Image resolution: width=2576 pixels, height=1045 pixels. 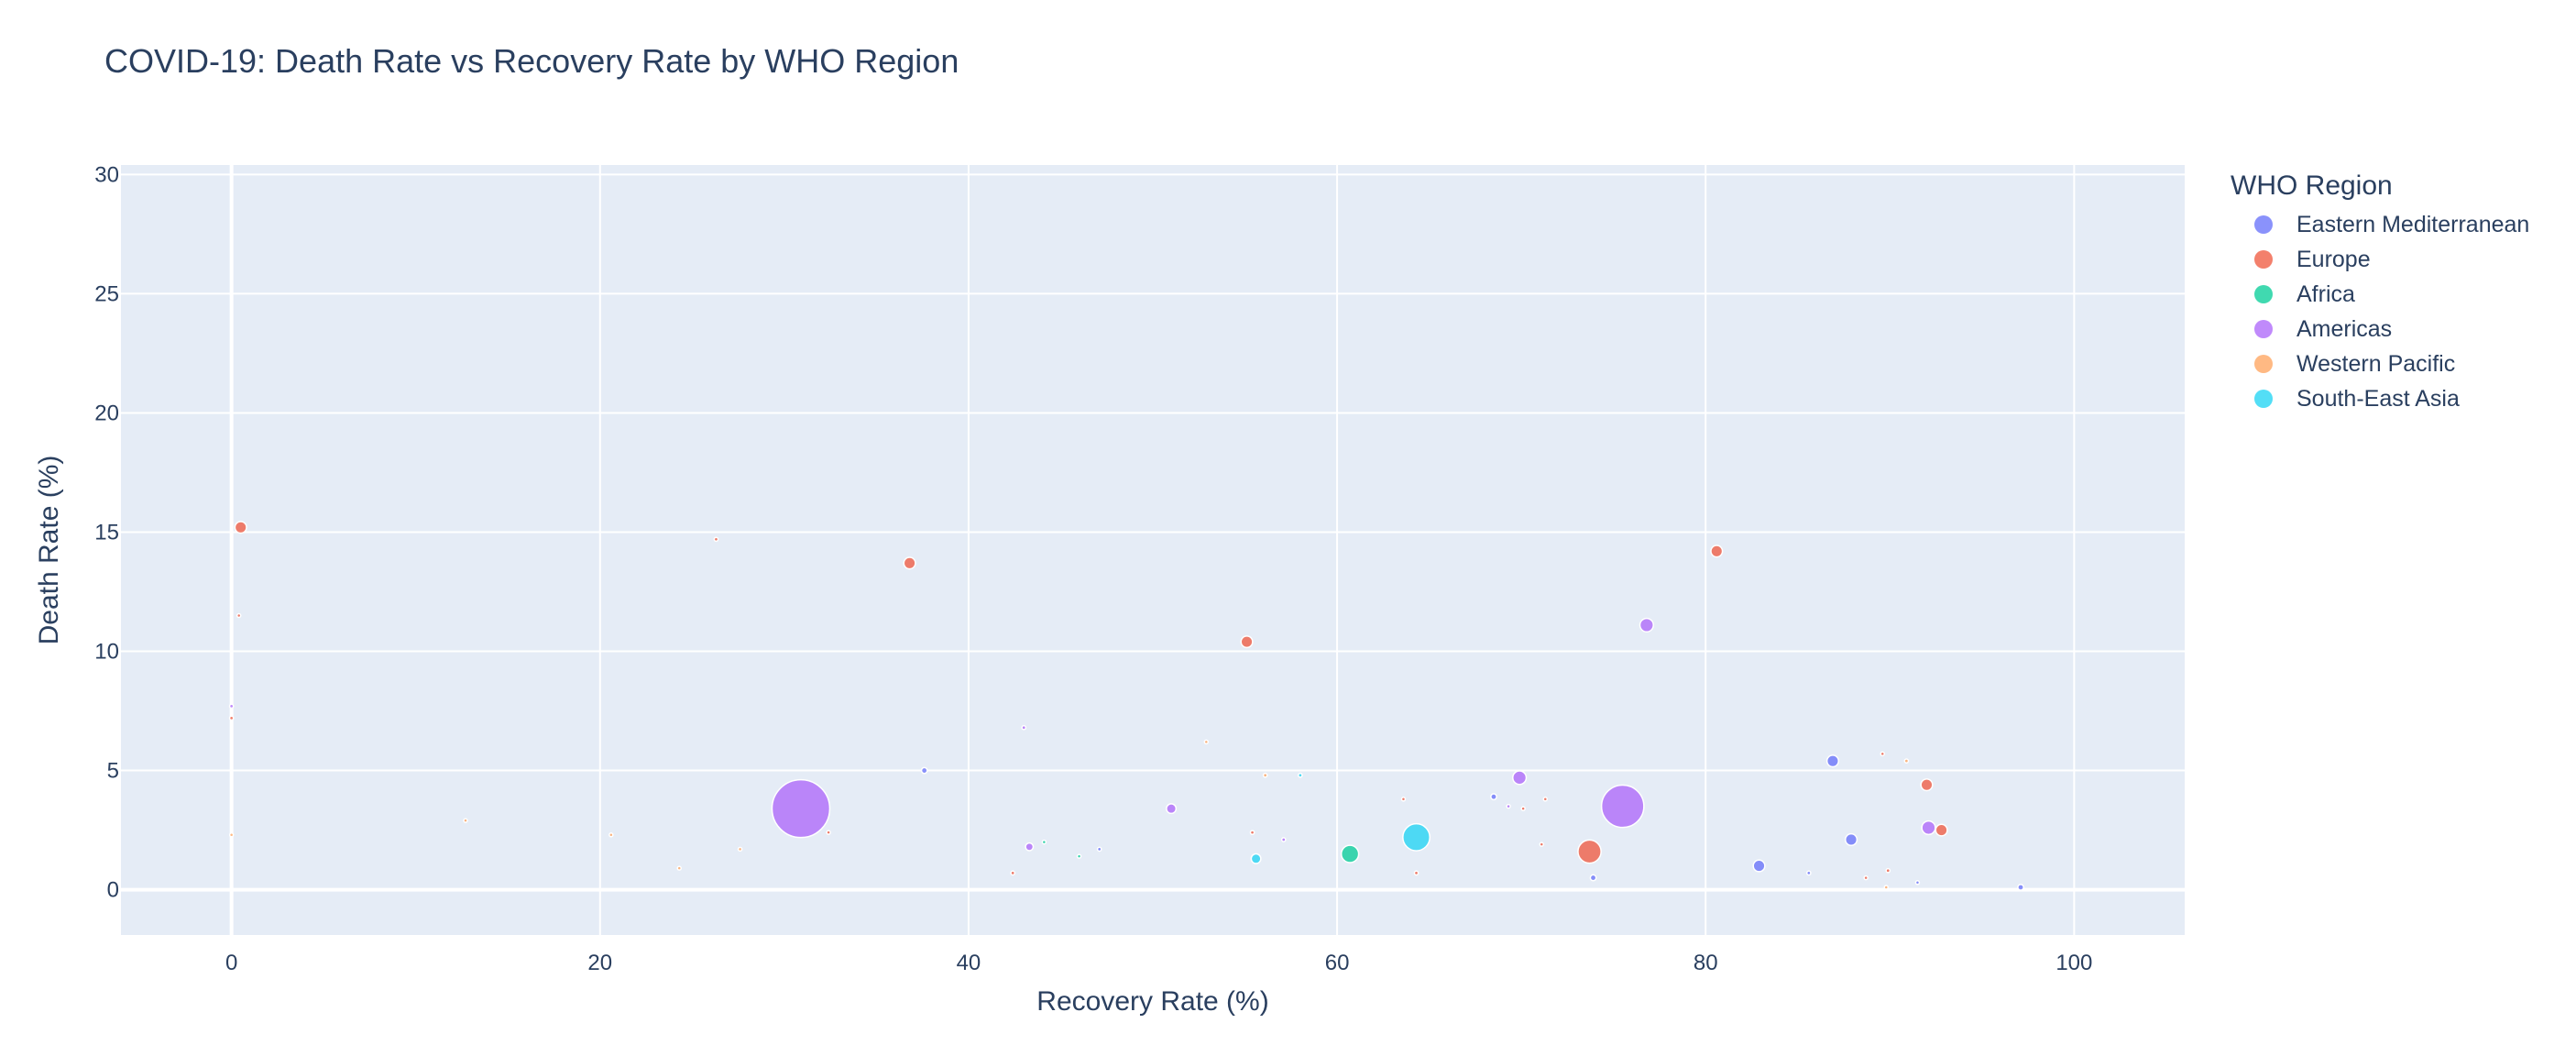 What do you see at coordinates (2325, 293) in the screenshot?
I see `legend-label: Africa` at bounding box center [2325, 293].